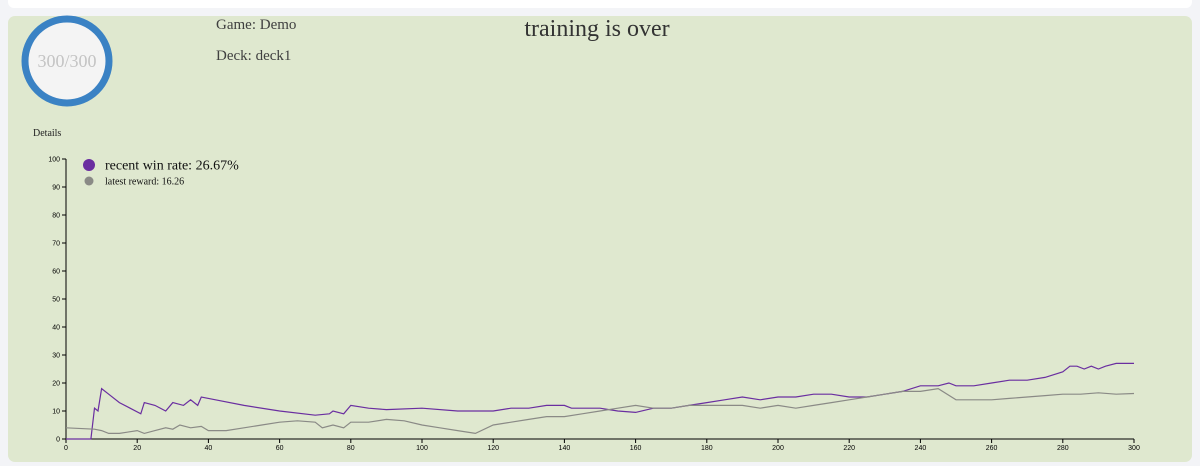  Describe the element at coordinates (56, 188) in the screenshot. I see `y-tick-label: 90` at that location.